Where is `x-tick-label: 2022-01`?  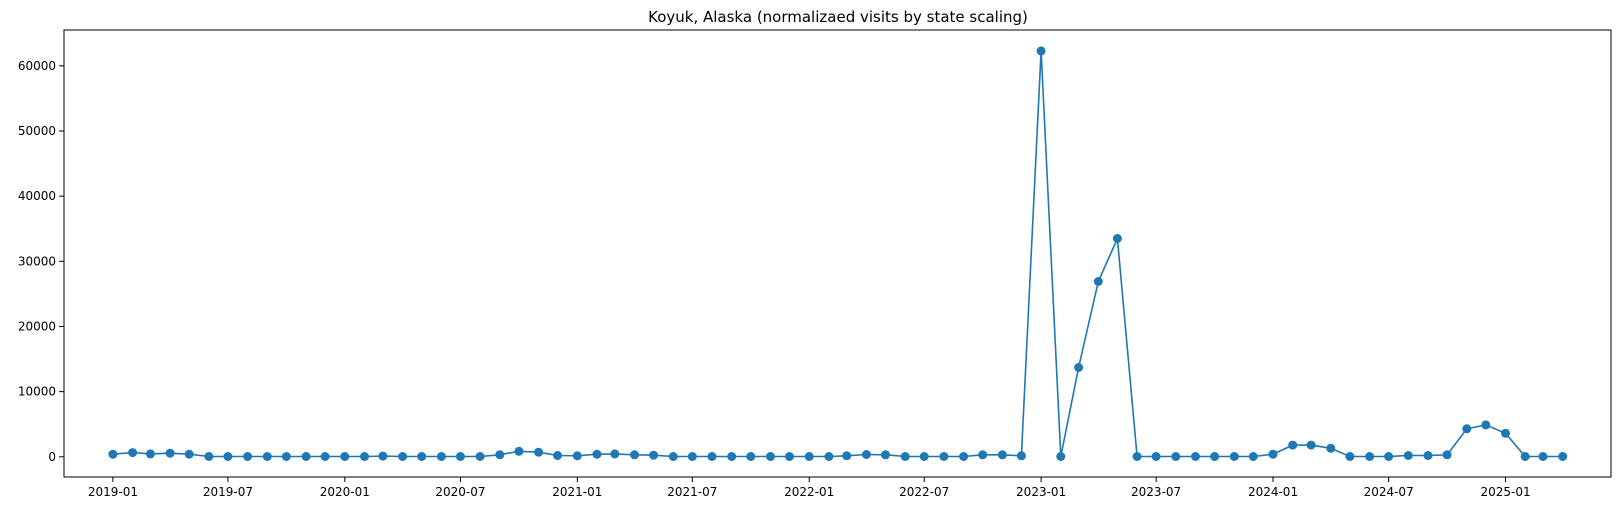
x-tick-label: 2022-01 is located at coordinates (809, 492).